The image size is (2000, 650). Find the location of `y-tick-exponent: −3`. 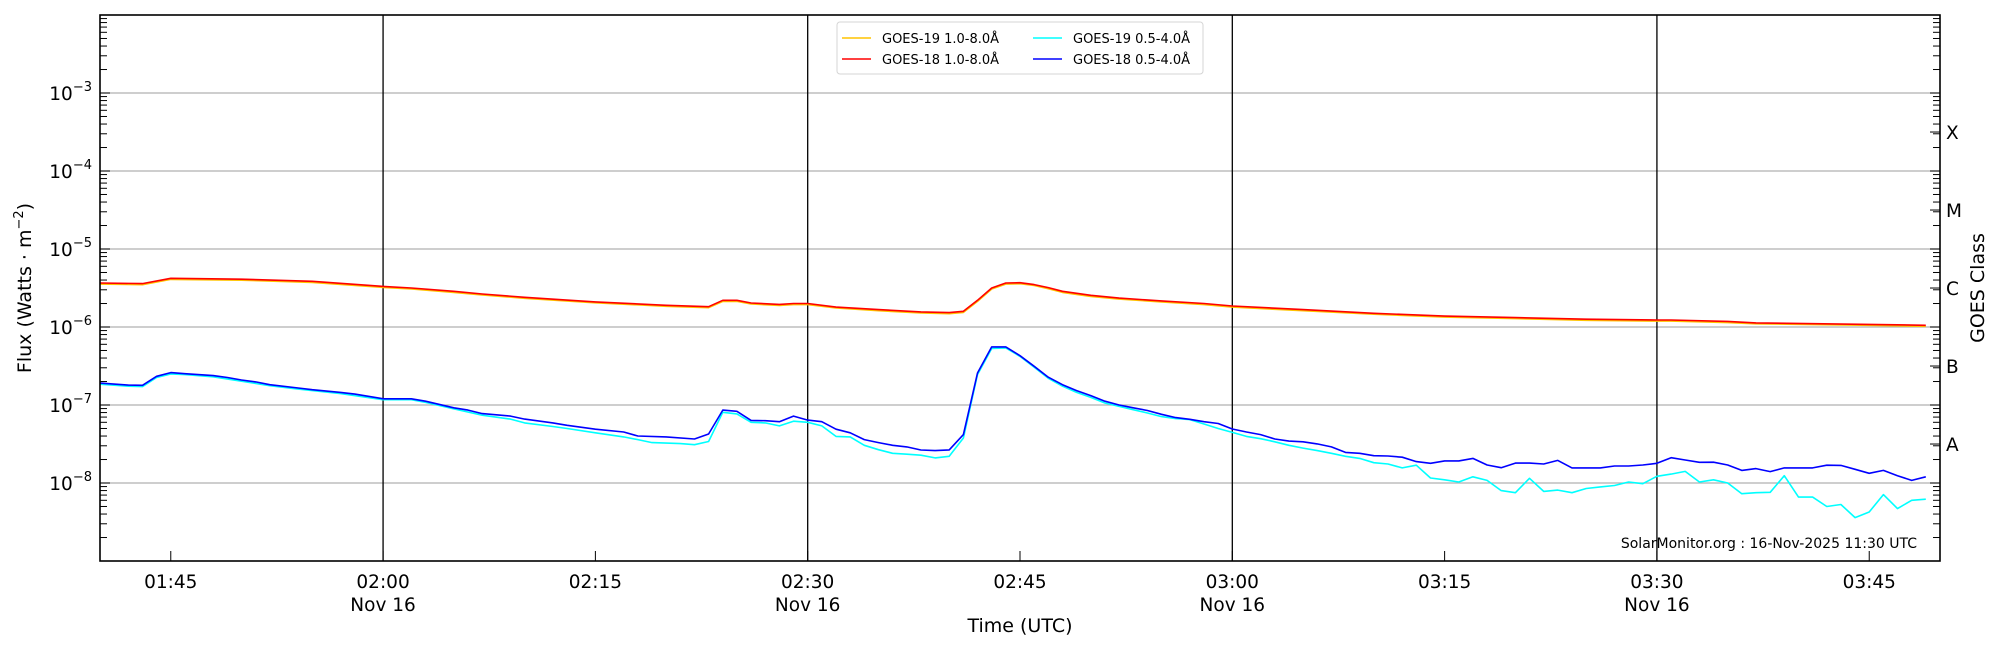

y-tick-exponent: −3 is located at coordinates (82, 87).